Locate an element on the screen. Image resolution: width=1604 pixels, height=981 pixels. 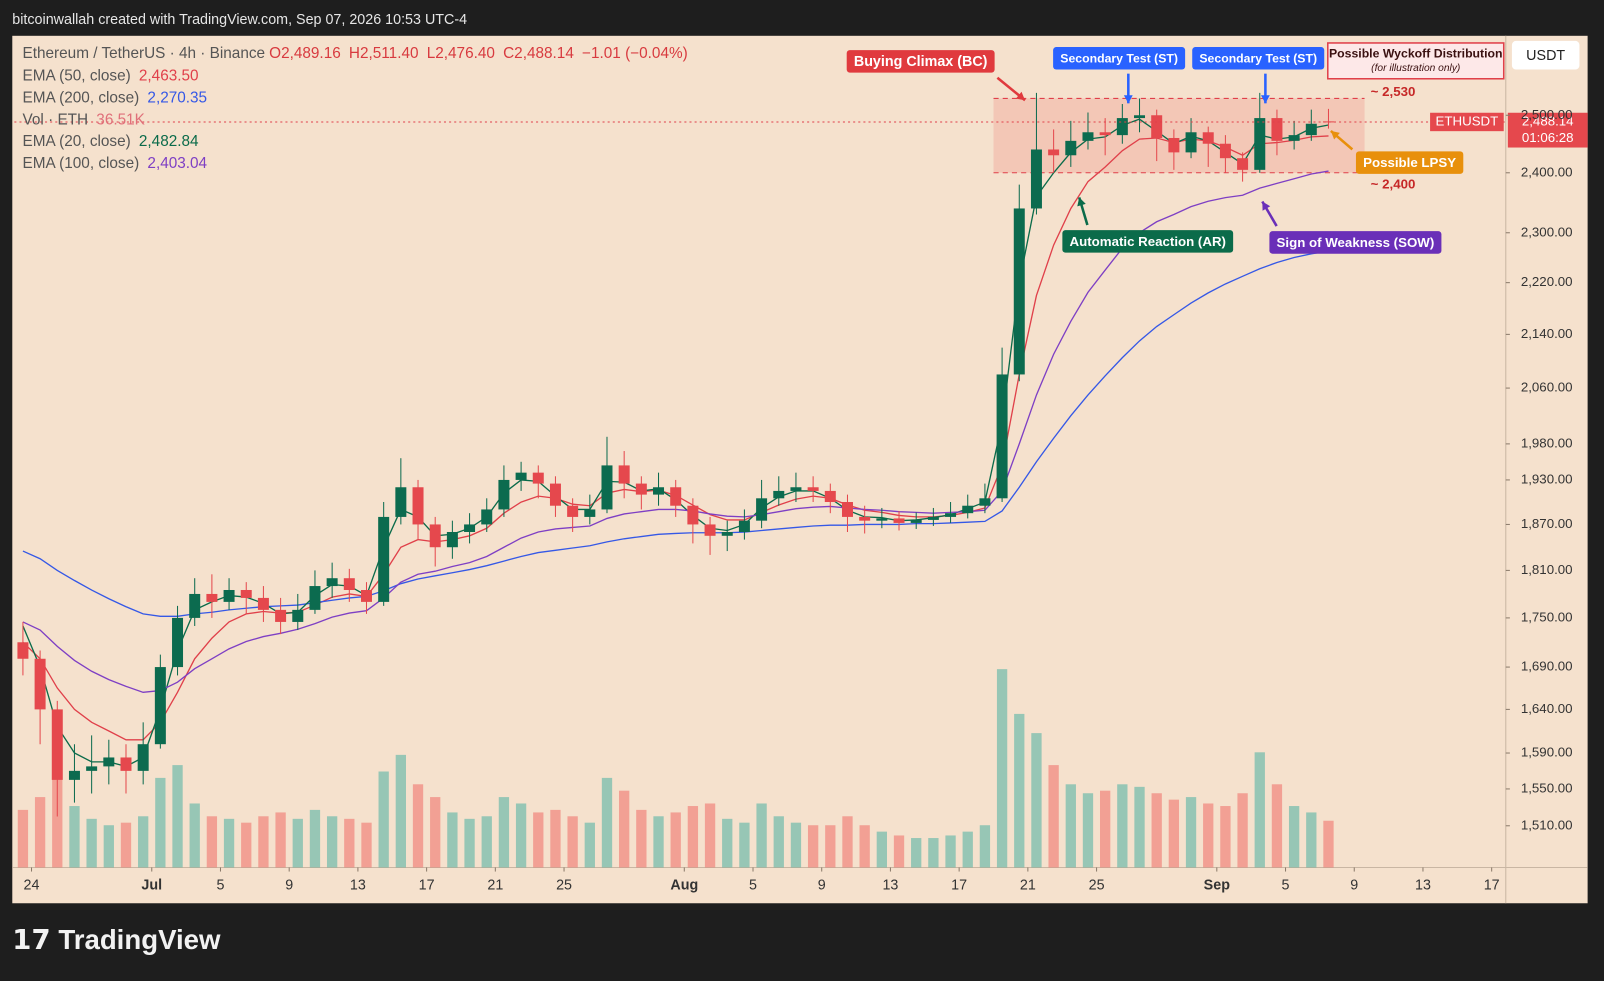
x-tick-label: 9 is located at coordinates (822, 886).